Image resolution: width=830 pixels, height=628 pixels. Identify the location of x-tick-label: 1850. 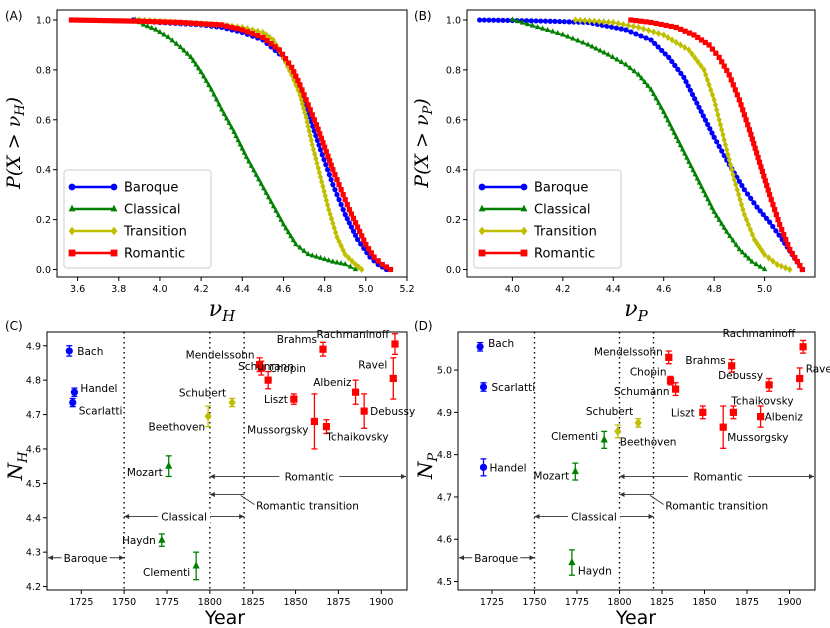
(704, 602).